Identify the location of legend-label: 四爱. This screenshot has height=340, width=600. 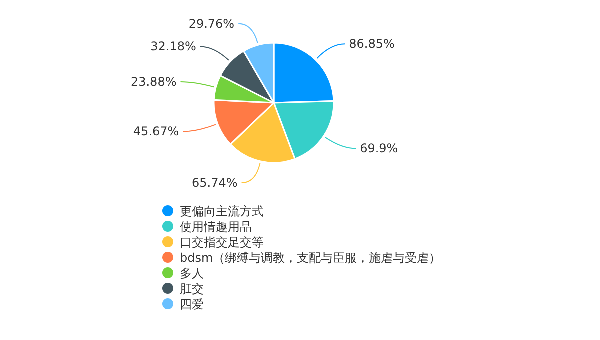
(192, 305).